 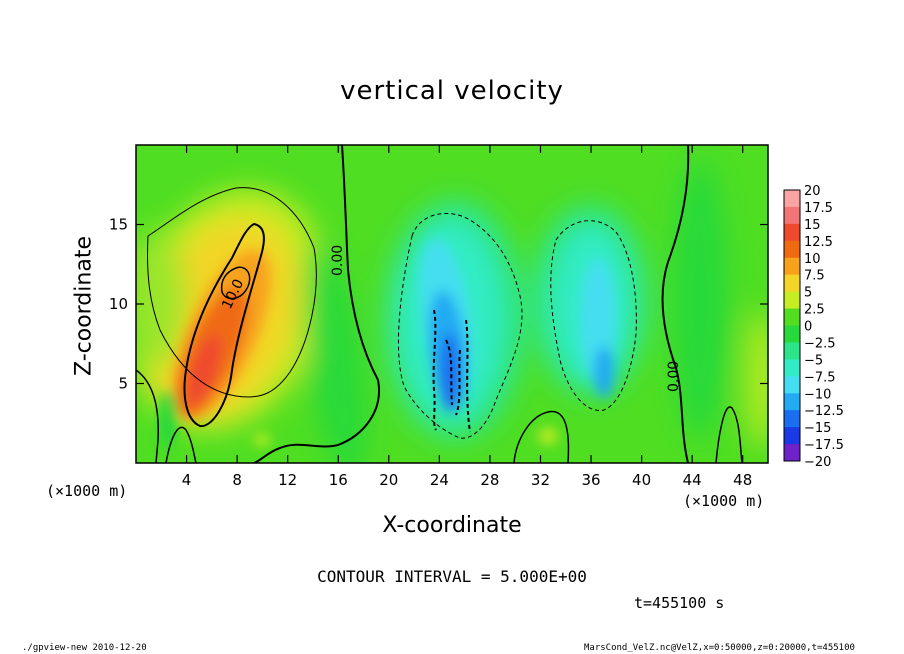 I want to click on colorbar-label: −5, so click(x=813, y=360).